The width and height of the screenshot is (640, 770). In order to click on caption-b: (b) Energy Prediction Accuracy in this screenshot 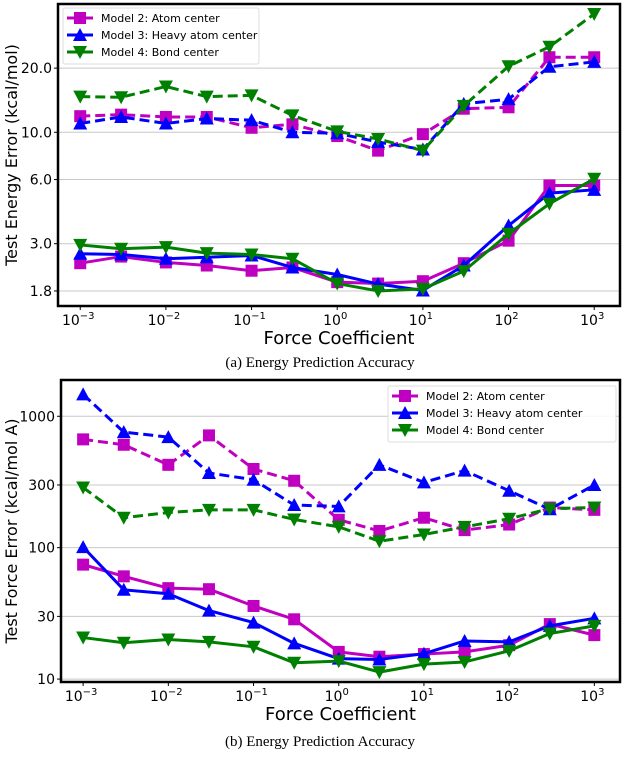, I will do `click(320, 742)`.